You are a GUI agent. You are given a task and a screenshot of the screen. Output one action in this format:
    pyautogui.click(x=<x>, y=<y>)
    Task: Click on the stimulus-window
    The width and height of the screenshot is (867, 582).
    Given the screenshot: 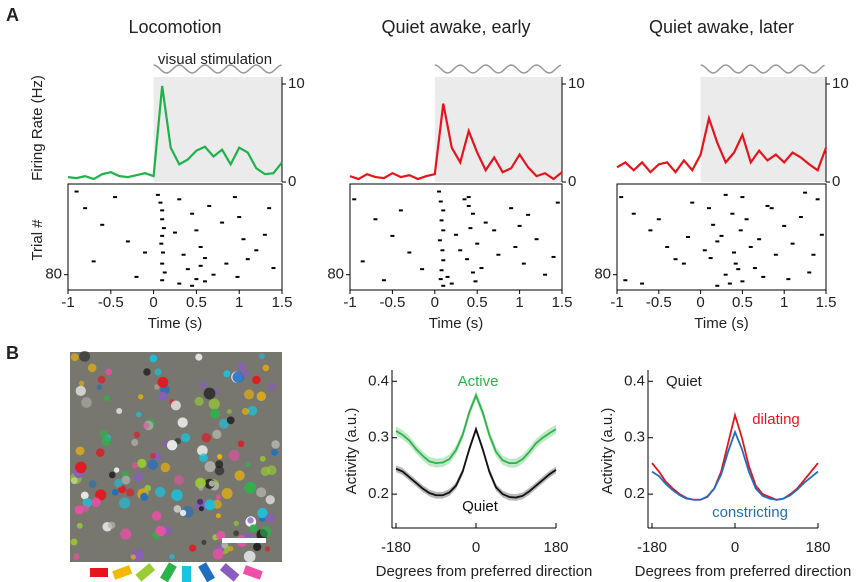 What is the action you would take?
    pyautogui.click(x=217, y=129)
    